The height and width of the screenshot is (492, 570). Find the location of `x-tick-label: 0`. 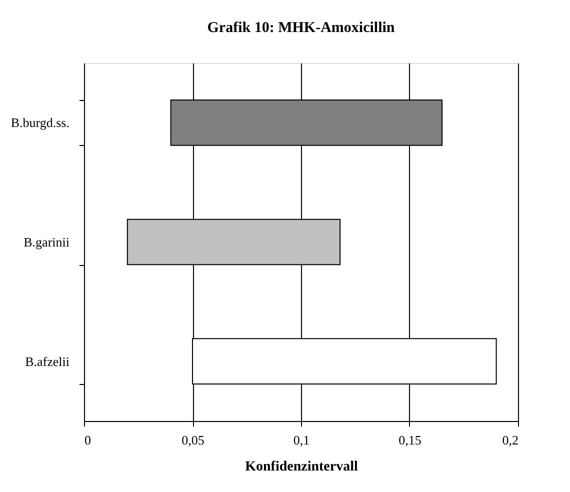

x-tick-label: 0 is located at coordinates (87, 440).